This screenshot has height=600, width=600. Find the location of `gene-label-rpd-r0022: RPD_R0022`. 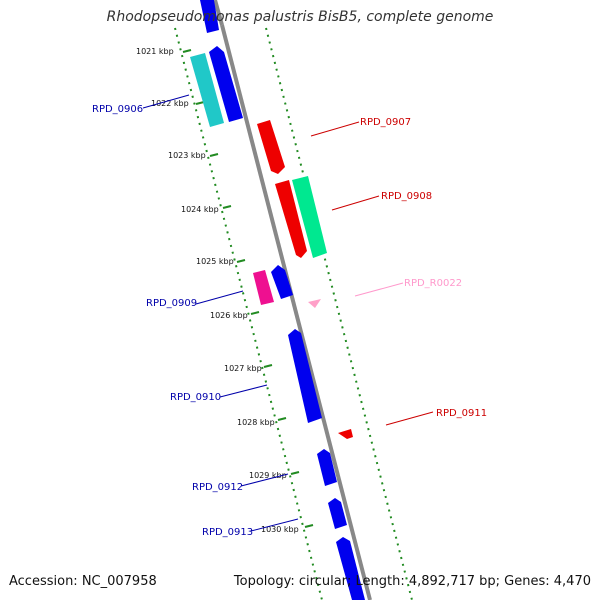

gene-label-rpd-r0022: RPD_R0022 is located at coordinates (433, 283).